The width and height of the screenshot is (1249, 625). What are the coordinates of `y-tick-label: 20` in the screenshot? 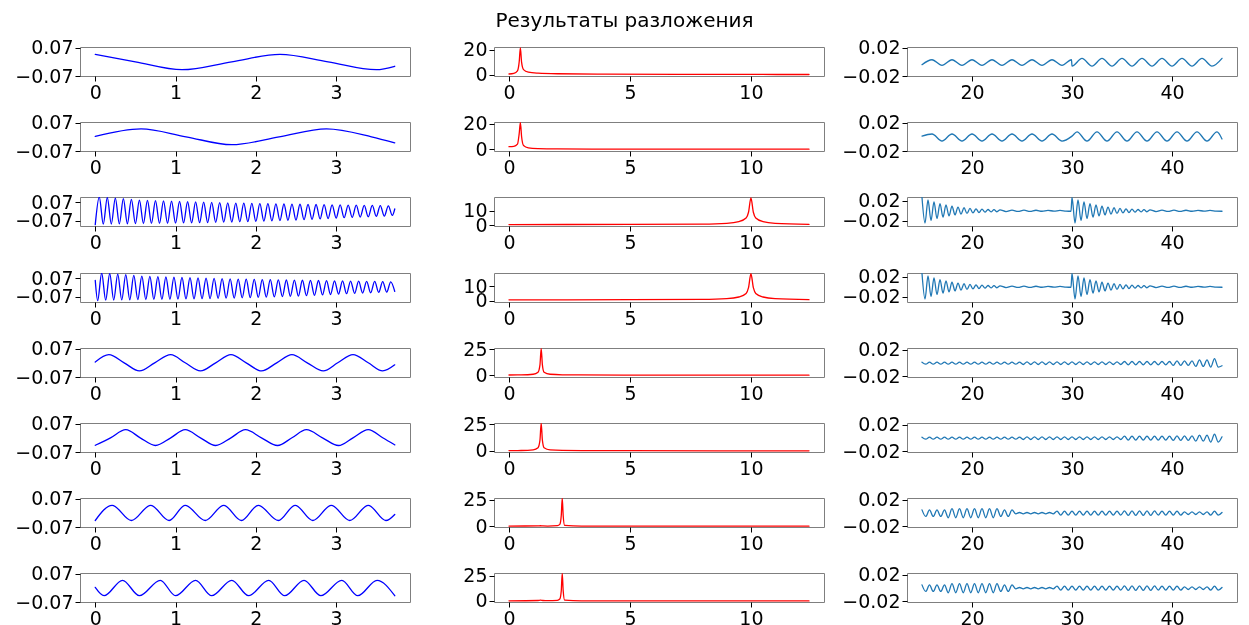 It's located at (475, 49).